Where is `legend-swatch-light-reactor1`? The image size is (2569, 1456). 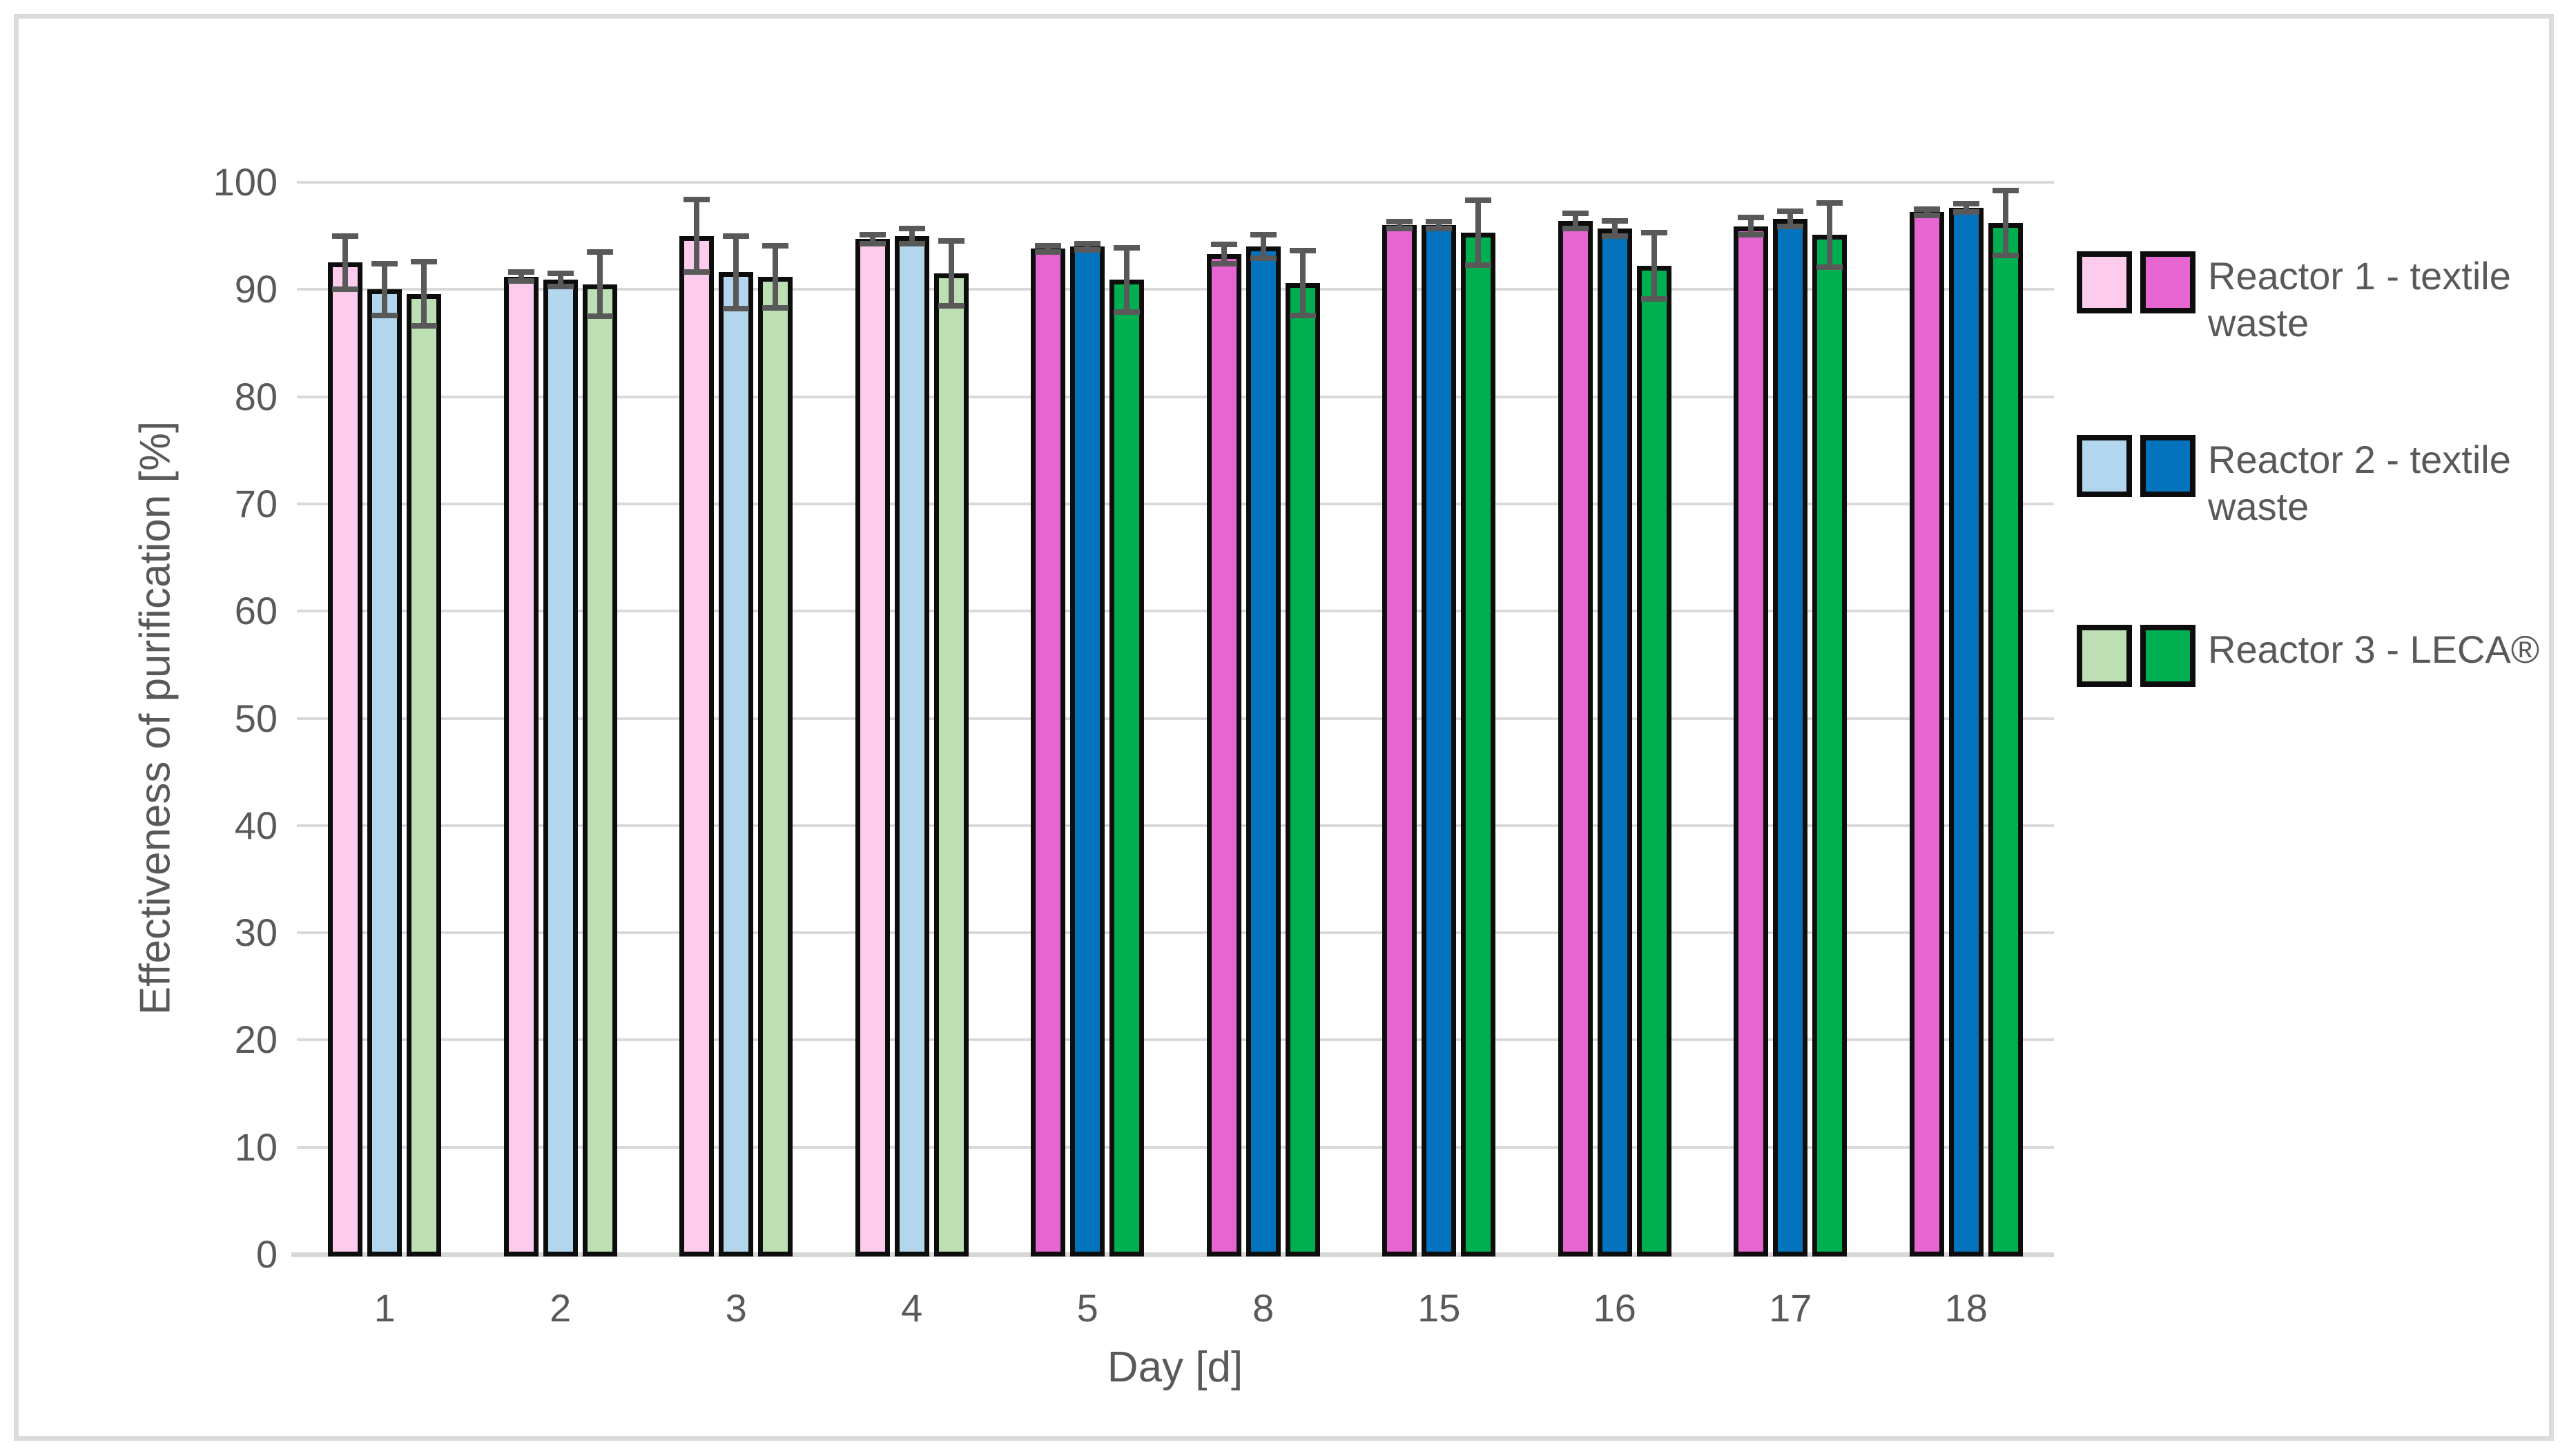 legend-swatch-light-reactor1 is located at coordinates (2105, 282).